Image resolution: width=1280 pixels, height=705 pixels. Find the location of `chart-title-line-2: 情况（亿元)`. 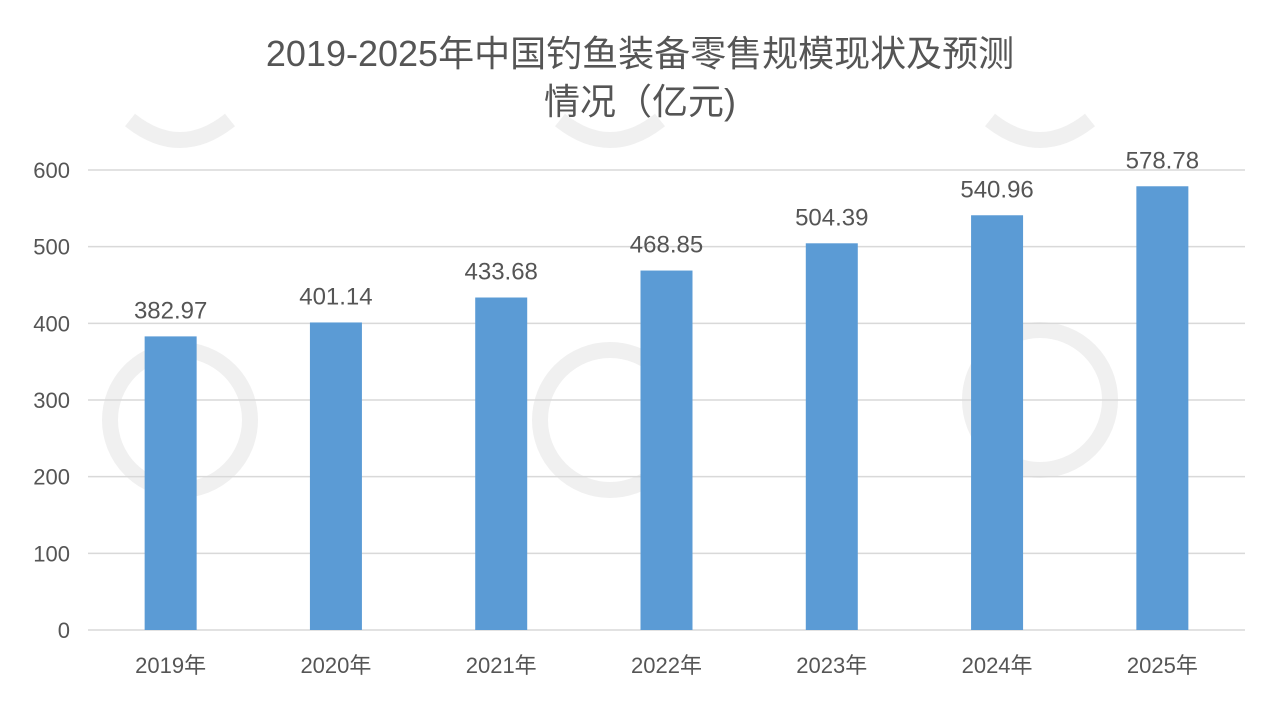

chart-title-line-2: 情况（亿元) is located at coordinates (640, 101).